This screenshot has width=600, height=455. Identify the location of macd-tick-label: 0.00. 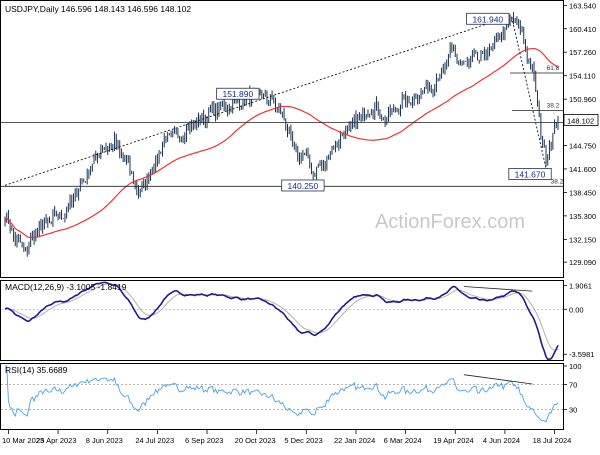
(576, 309).